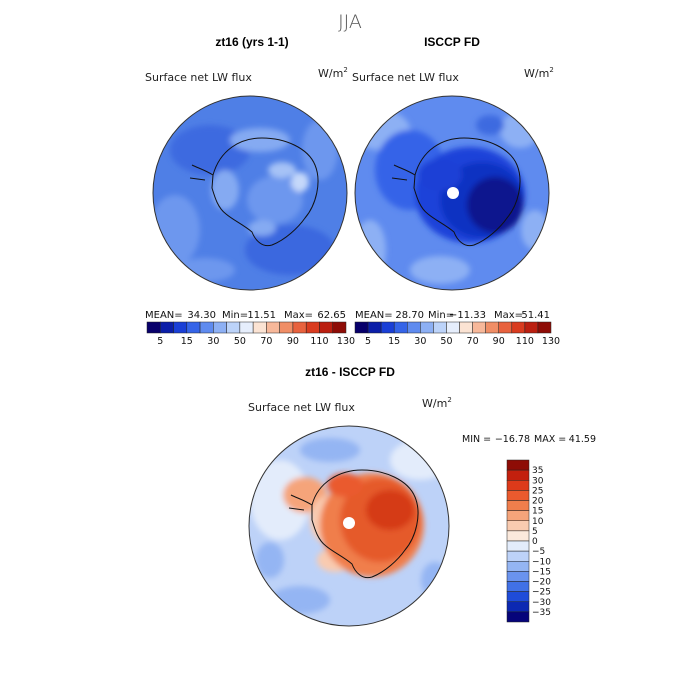  Describe the element at coordinates (452, 42) in the screenshot. I see `panel-title: ISCCP FD` at that location.